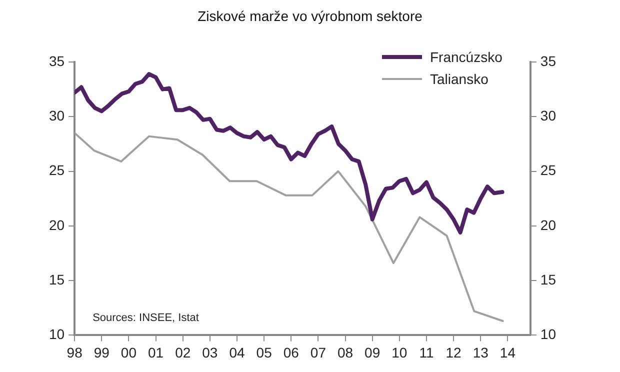 The height and width of the screenshot is (372, 620). What do you see at coordinates (56, 334) in the screenshot?
I see `y-tick-label: 10` at bounding box center [56, 334].